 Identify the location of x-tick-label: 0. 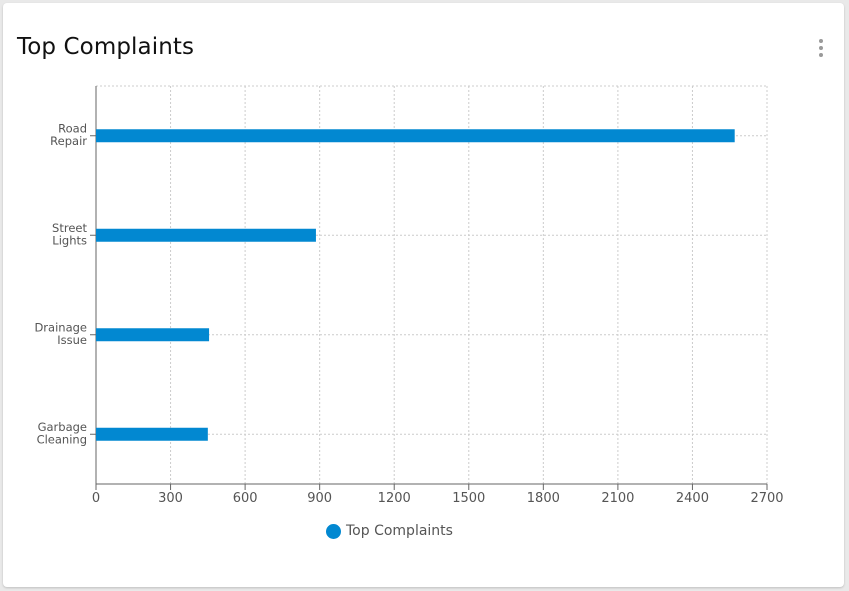
(96, 498).